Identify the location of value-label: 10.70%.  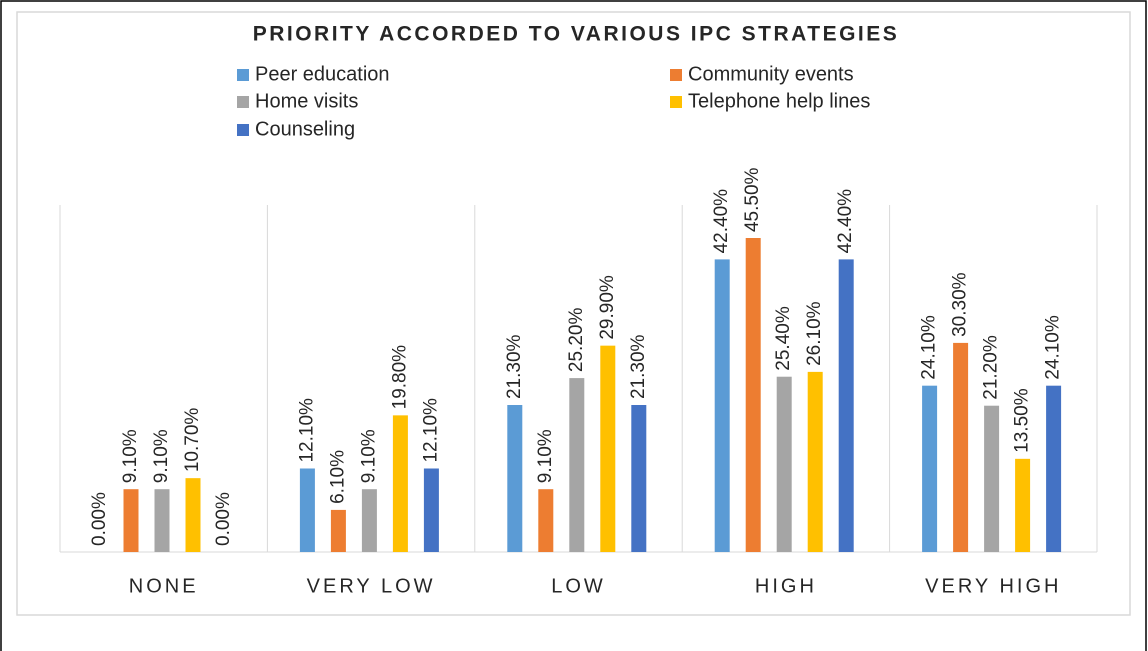
(192, 440).